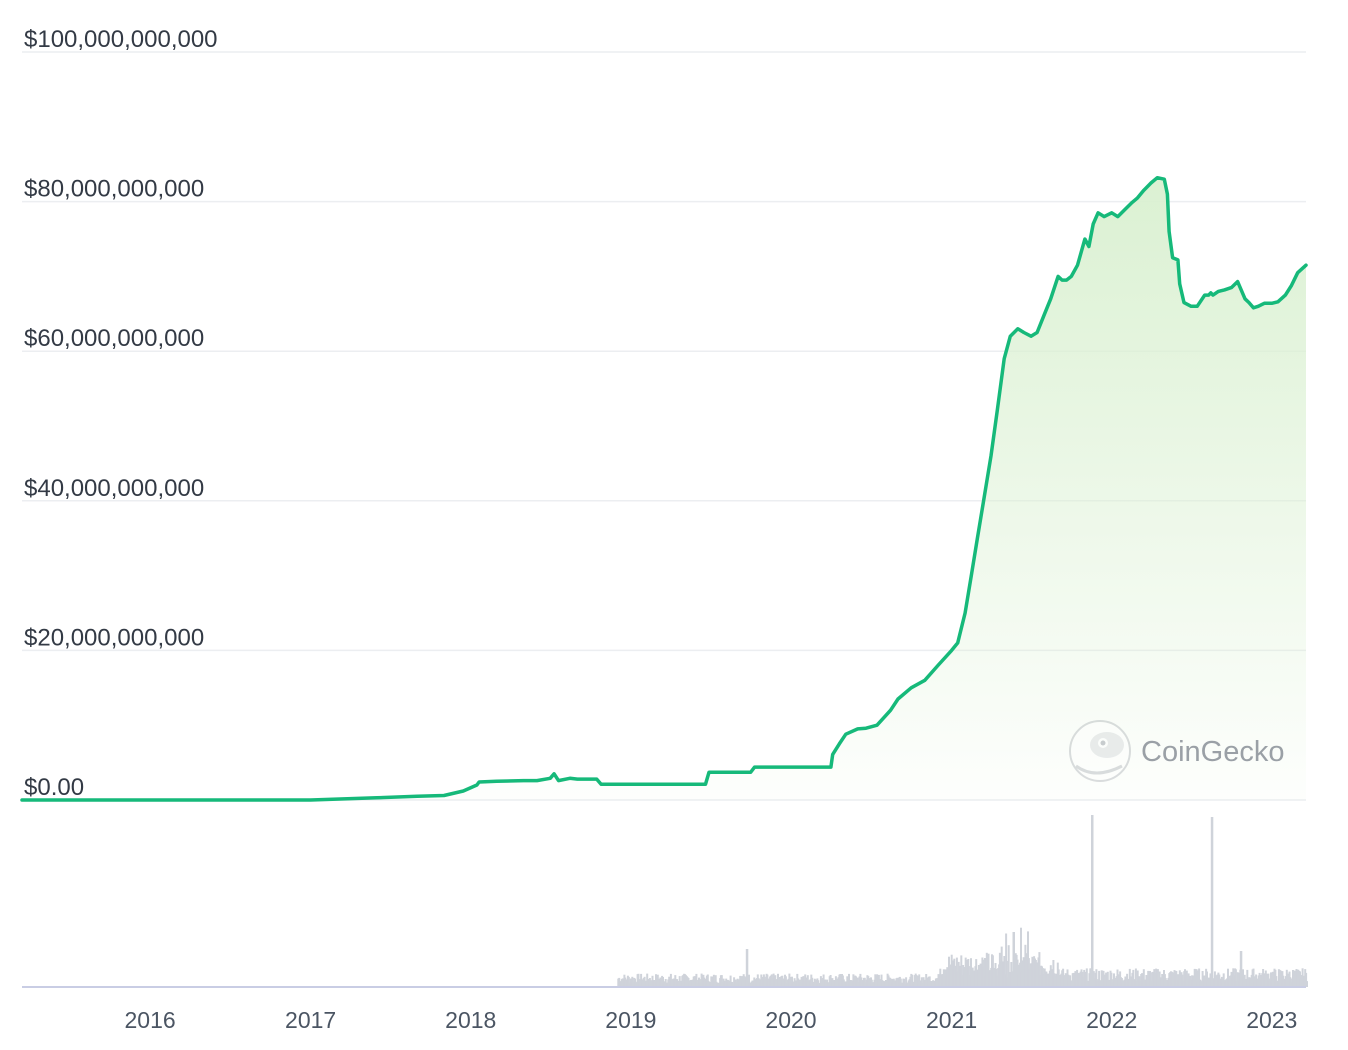 Image resolution: width=1348 pixels, height=1050 pixels. Describe the element at coordinates (962, 901) in the screenshot. I see `volume-bars` at that location.